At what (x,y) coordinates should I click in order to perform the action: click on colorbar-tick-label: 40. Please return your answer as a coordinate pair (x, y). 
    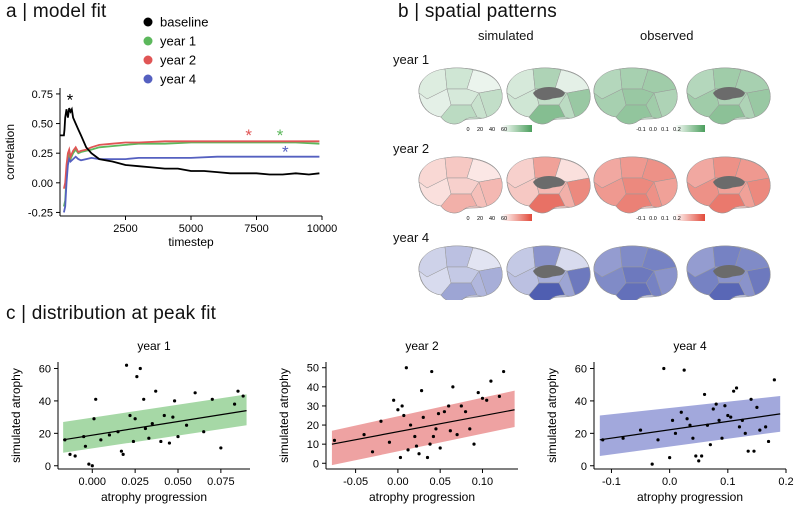
    Looking at the image, I should click on (492, 130).